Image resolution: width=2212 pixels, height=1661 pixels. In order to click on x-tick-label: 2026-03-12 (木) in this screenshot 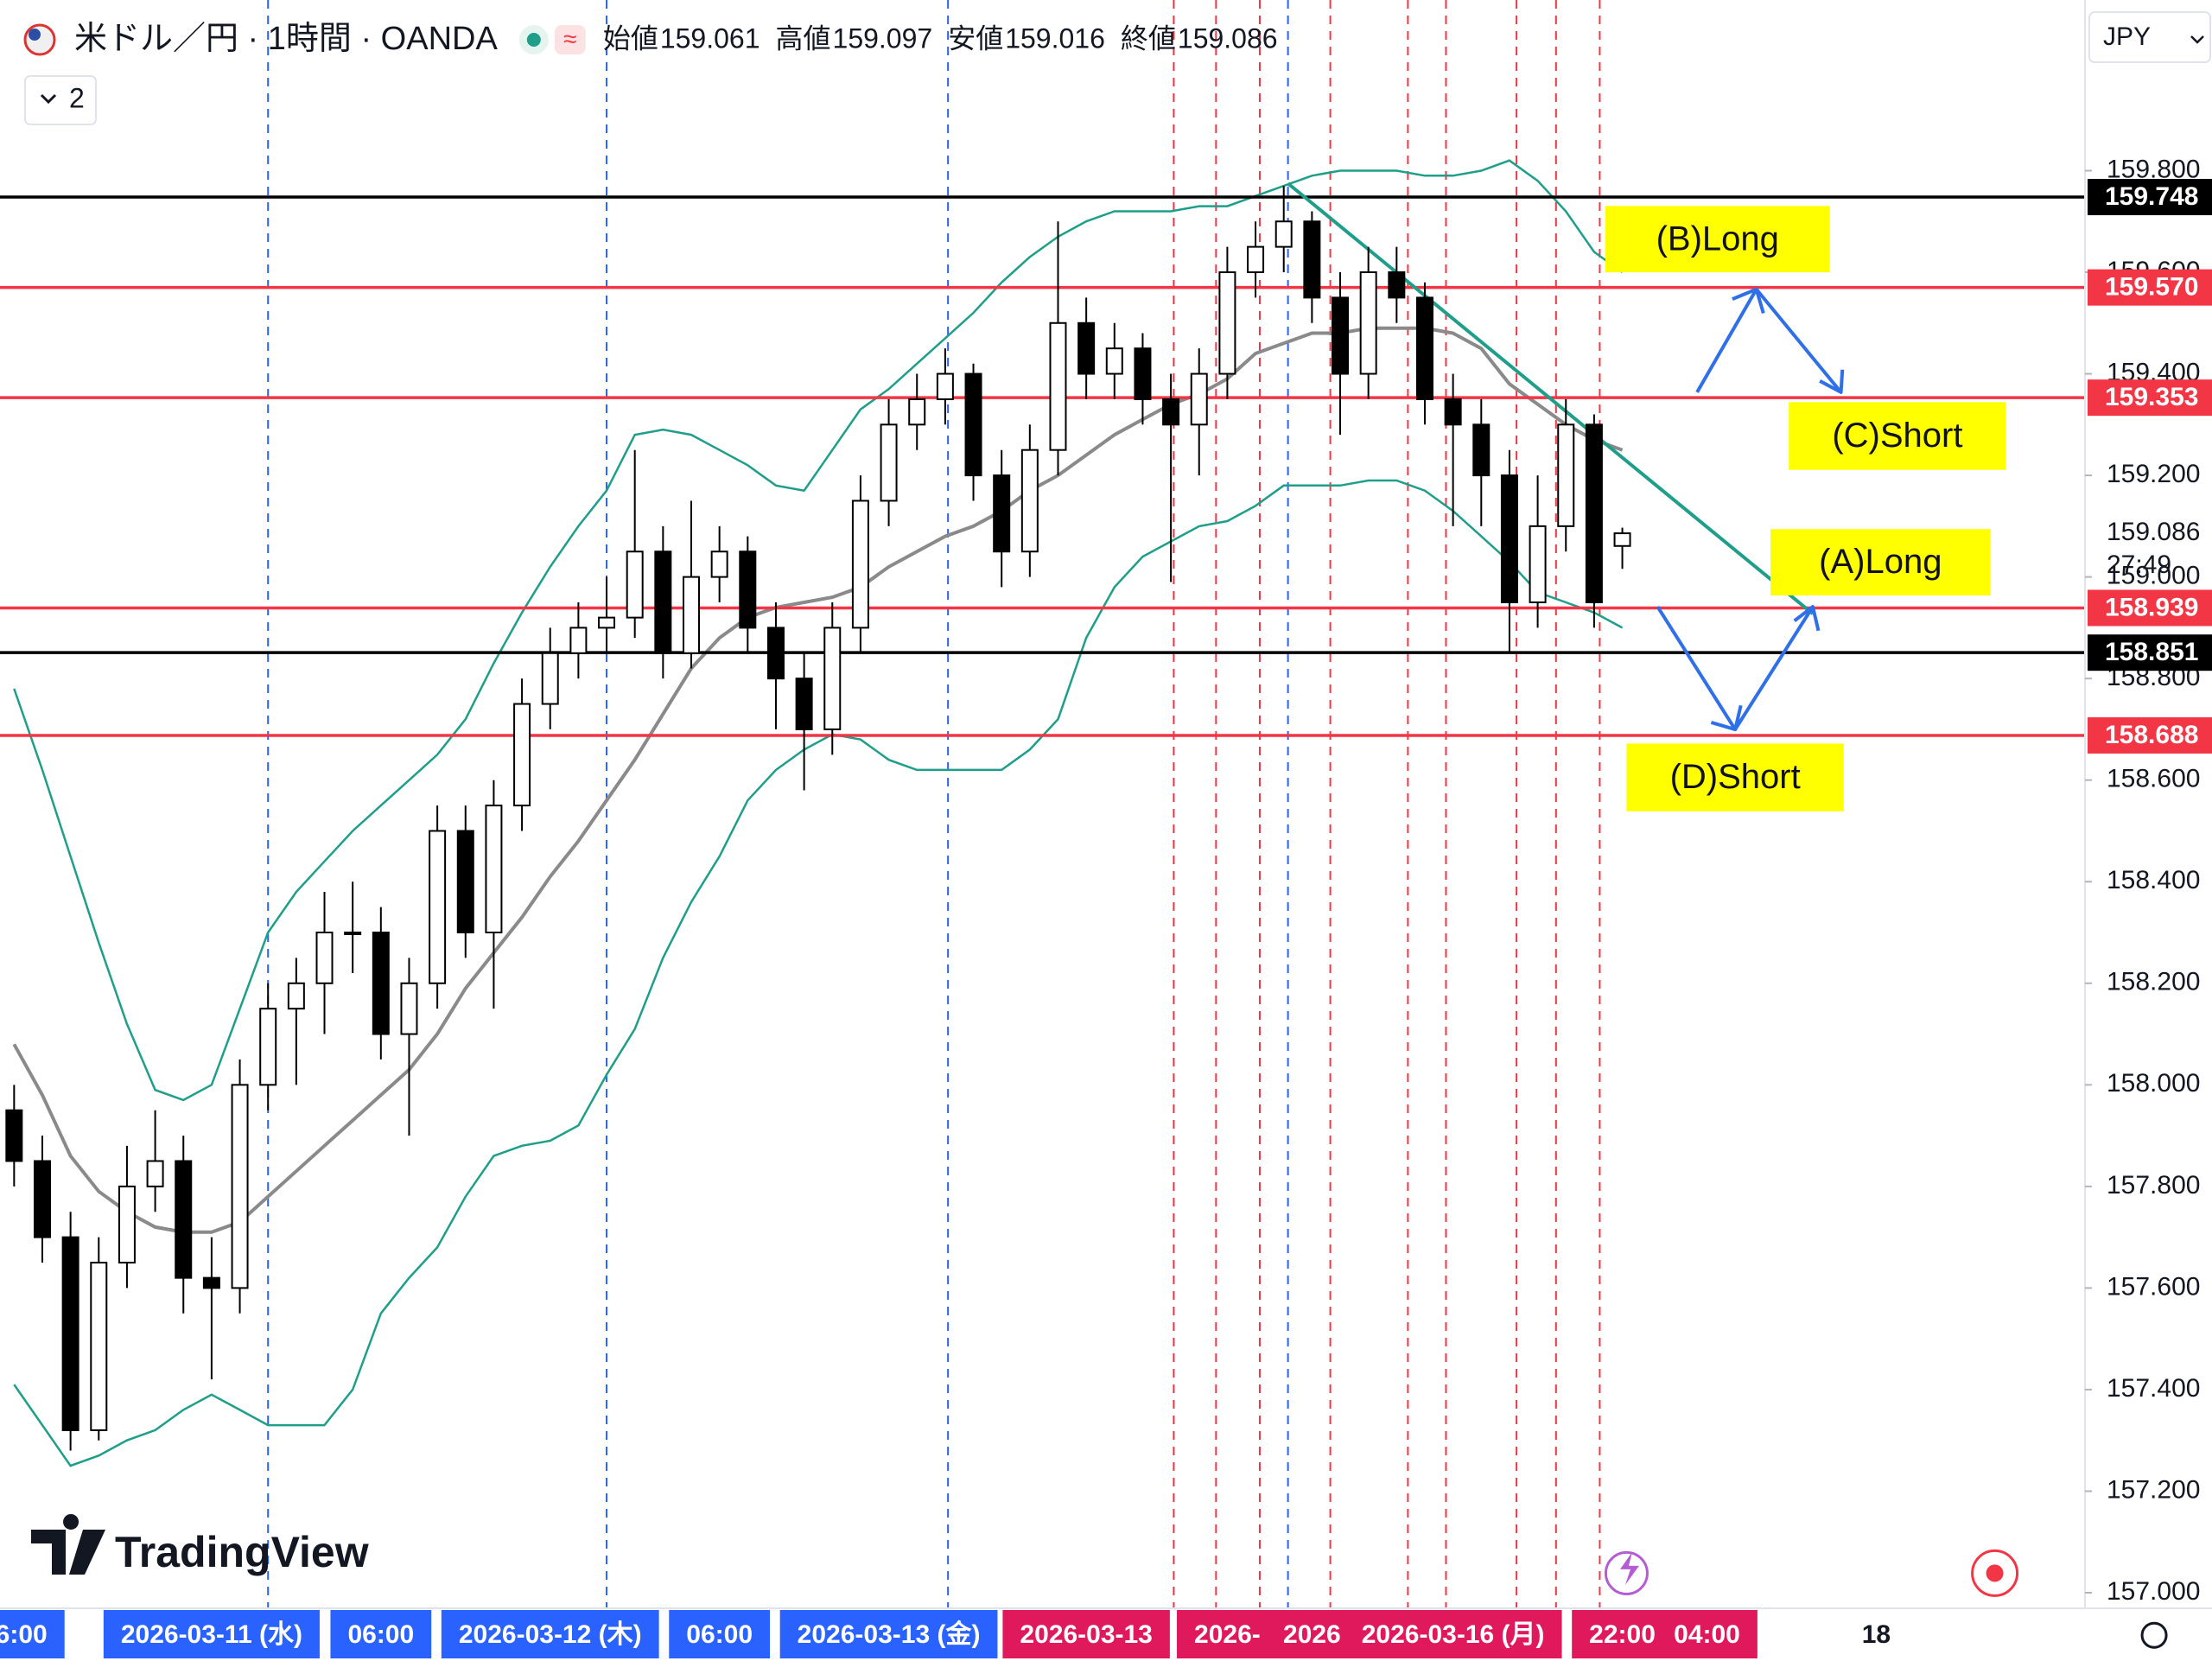, I will do `click(550, 1634)`.